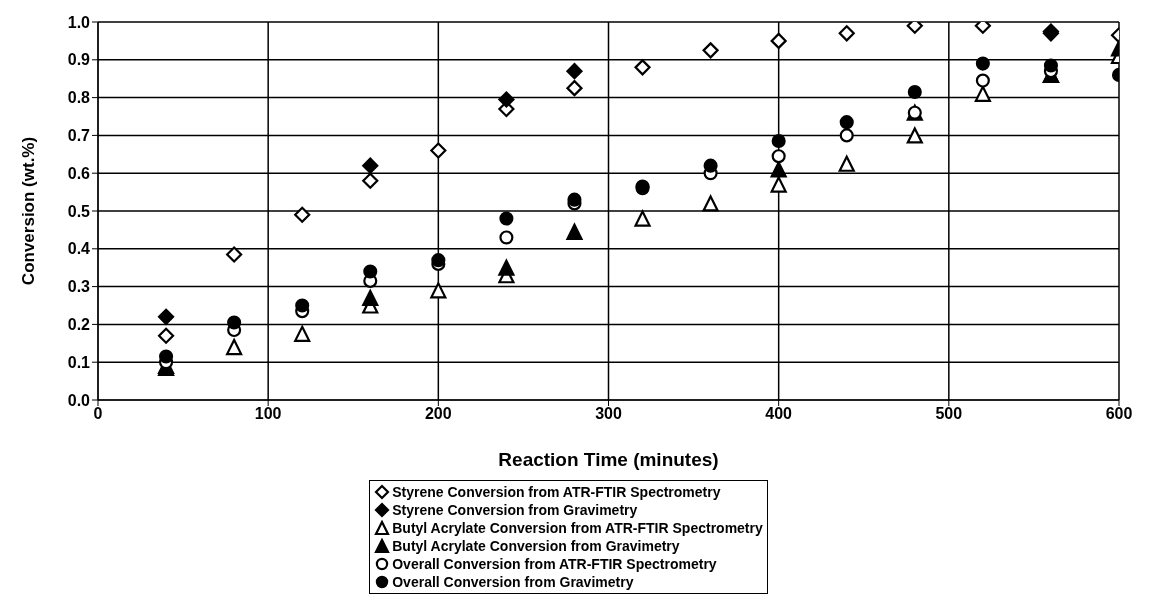 This screenshot has height=613, width=1149. I want to click on y-axis-title: Conversion (wt.%), so click(29, 211).